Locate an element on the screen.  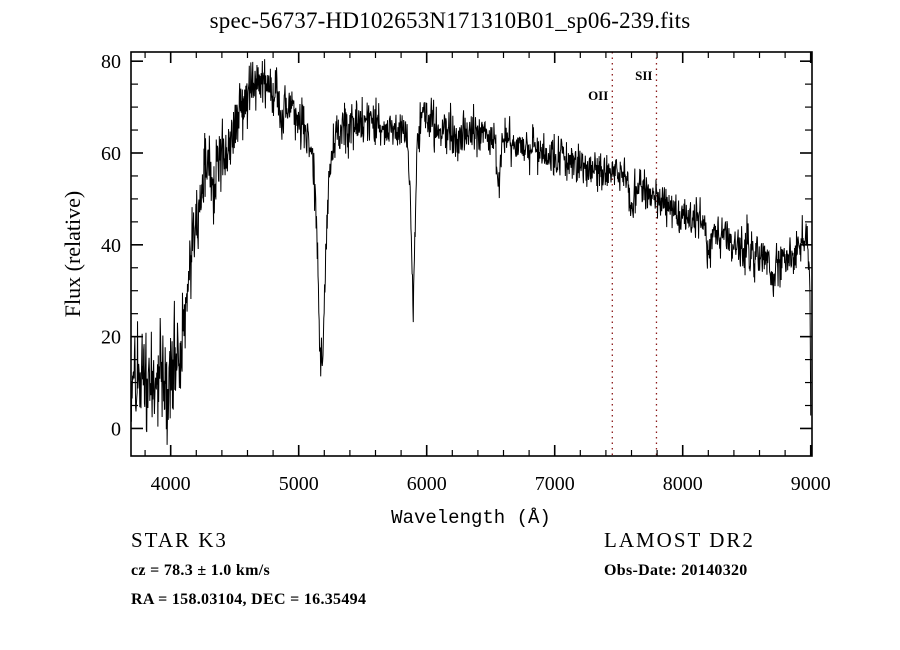
object-type-and-class: STAR K3 is located at coordinates (179, 540).